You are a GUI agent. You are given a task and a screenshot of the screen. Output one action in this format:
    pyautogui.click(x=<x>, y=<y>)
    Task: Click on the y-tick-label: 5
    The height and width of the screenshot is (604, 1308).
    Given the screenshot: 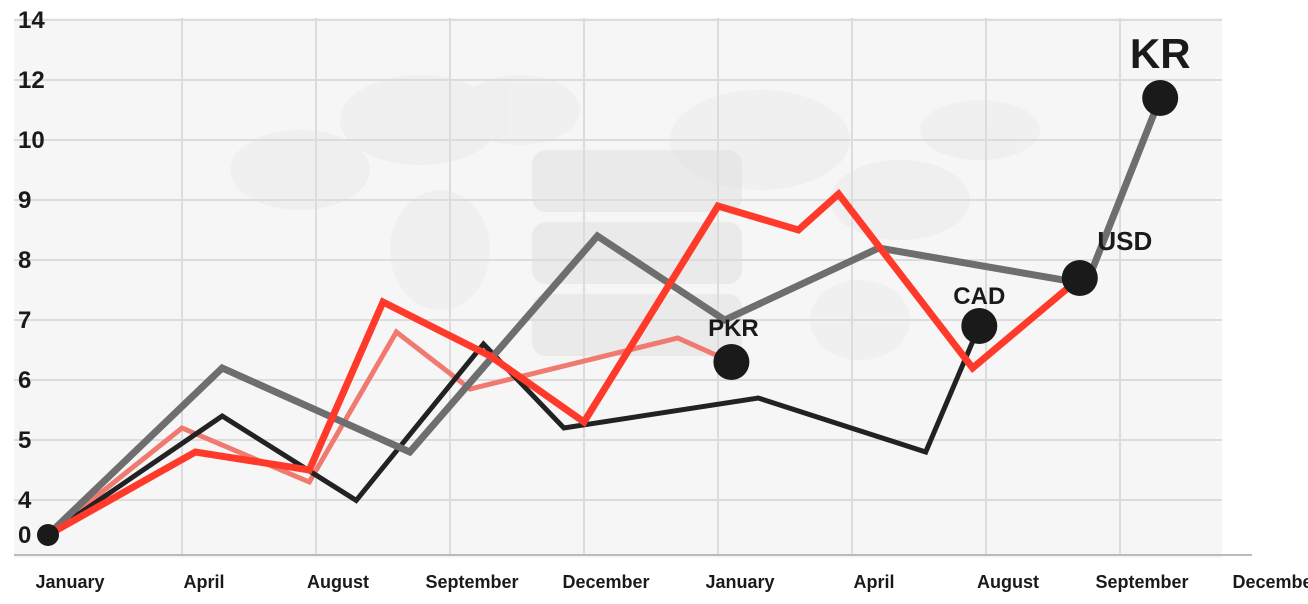 What is the action you would take?
    pyautogui.click(x=24, y=440)
    